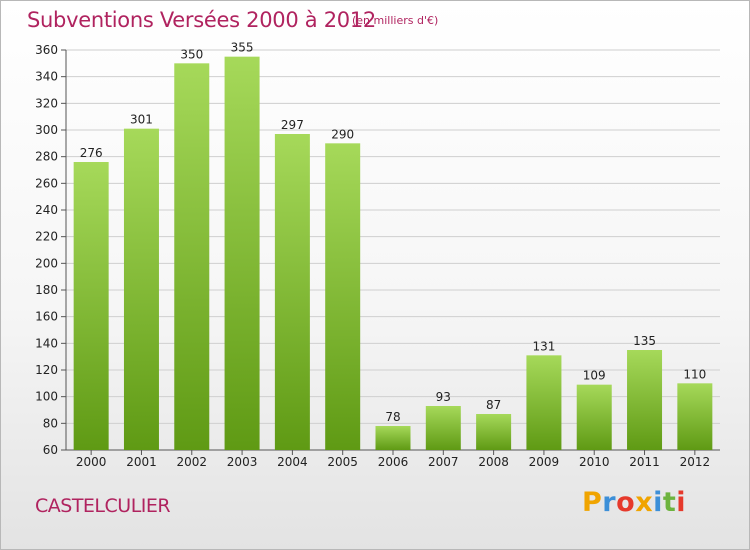  What do you see at coordinates (594, 462) in the screenshot?
I see `x-tick-label: 2010` at bounding box center [594, 462].